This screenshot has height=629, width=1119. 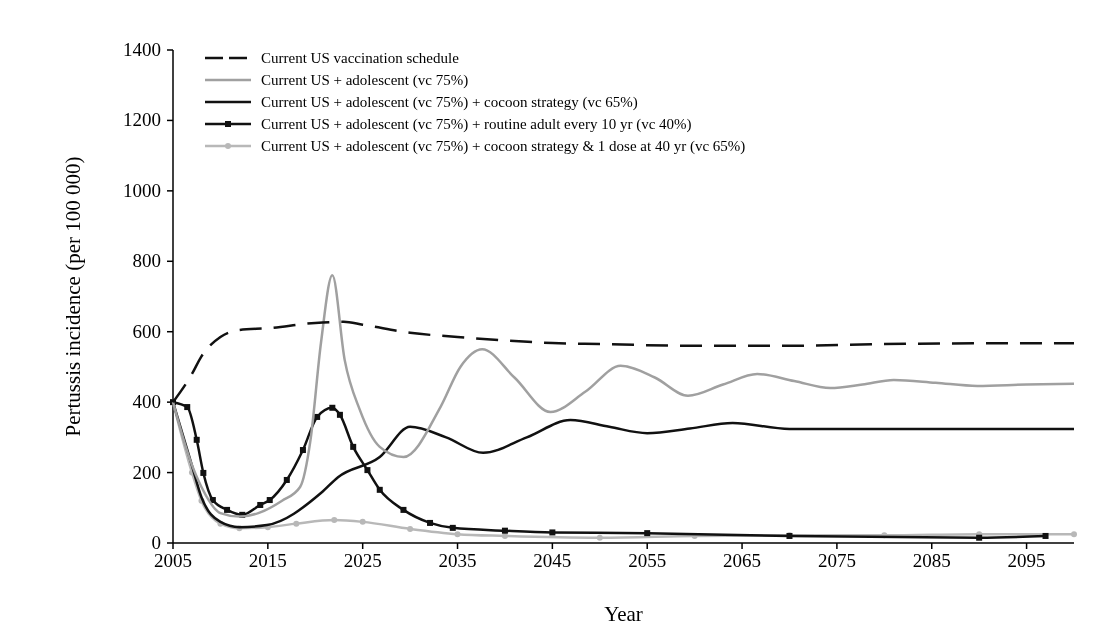 I want to click on x-axis-title: Year, so click(x=623, y=614).